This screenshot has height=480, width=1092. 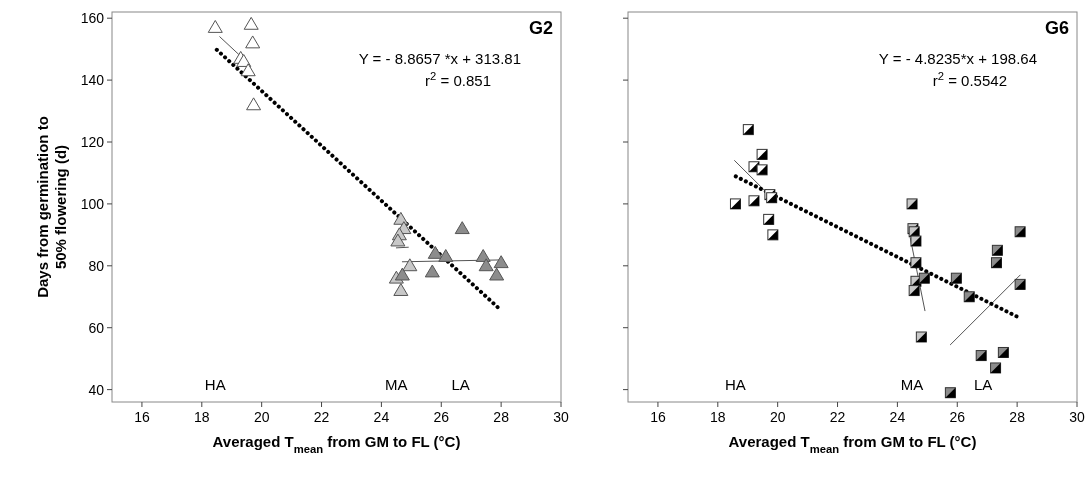 I want to click on y-tick-label: 120, so click(x=92, y=142).